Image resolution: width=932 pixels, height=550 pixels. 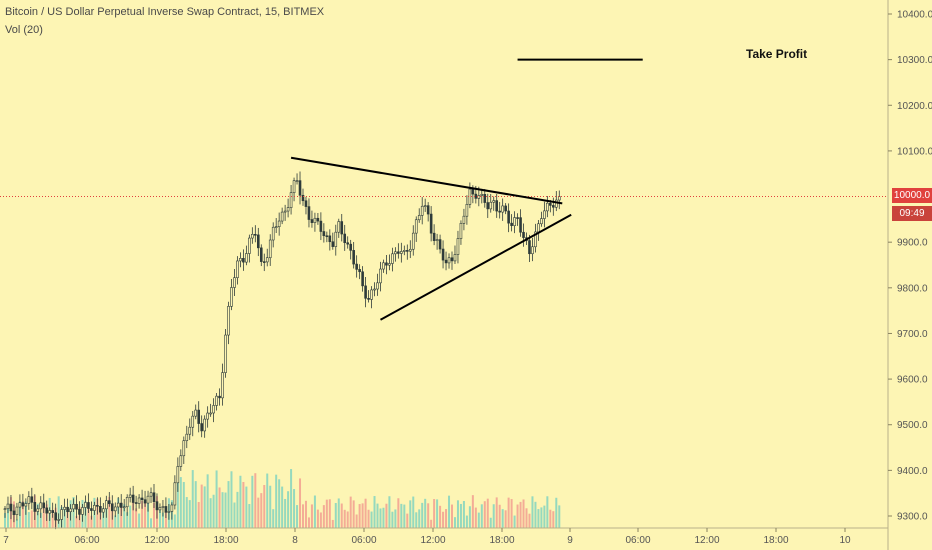 What do you see at coordinates (295, 540) in the screenshot?
I see `time-tick-label: 8` at bounding box center [295, 540].